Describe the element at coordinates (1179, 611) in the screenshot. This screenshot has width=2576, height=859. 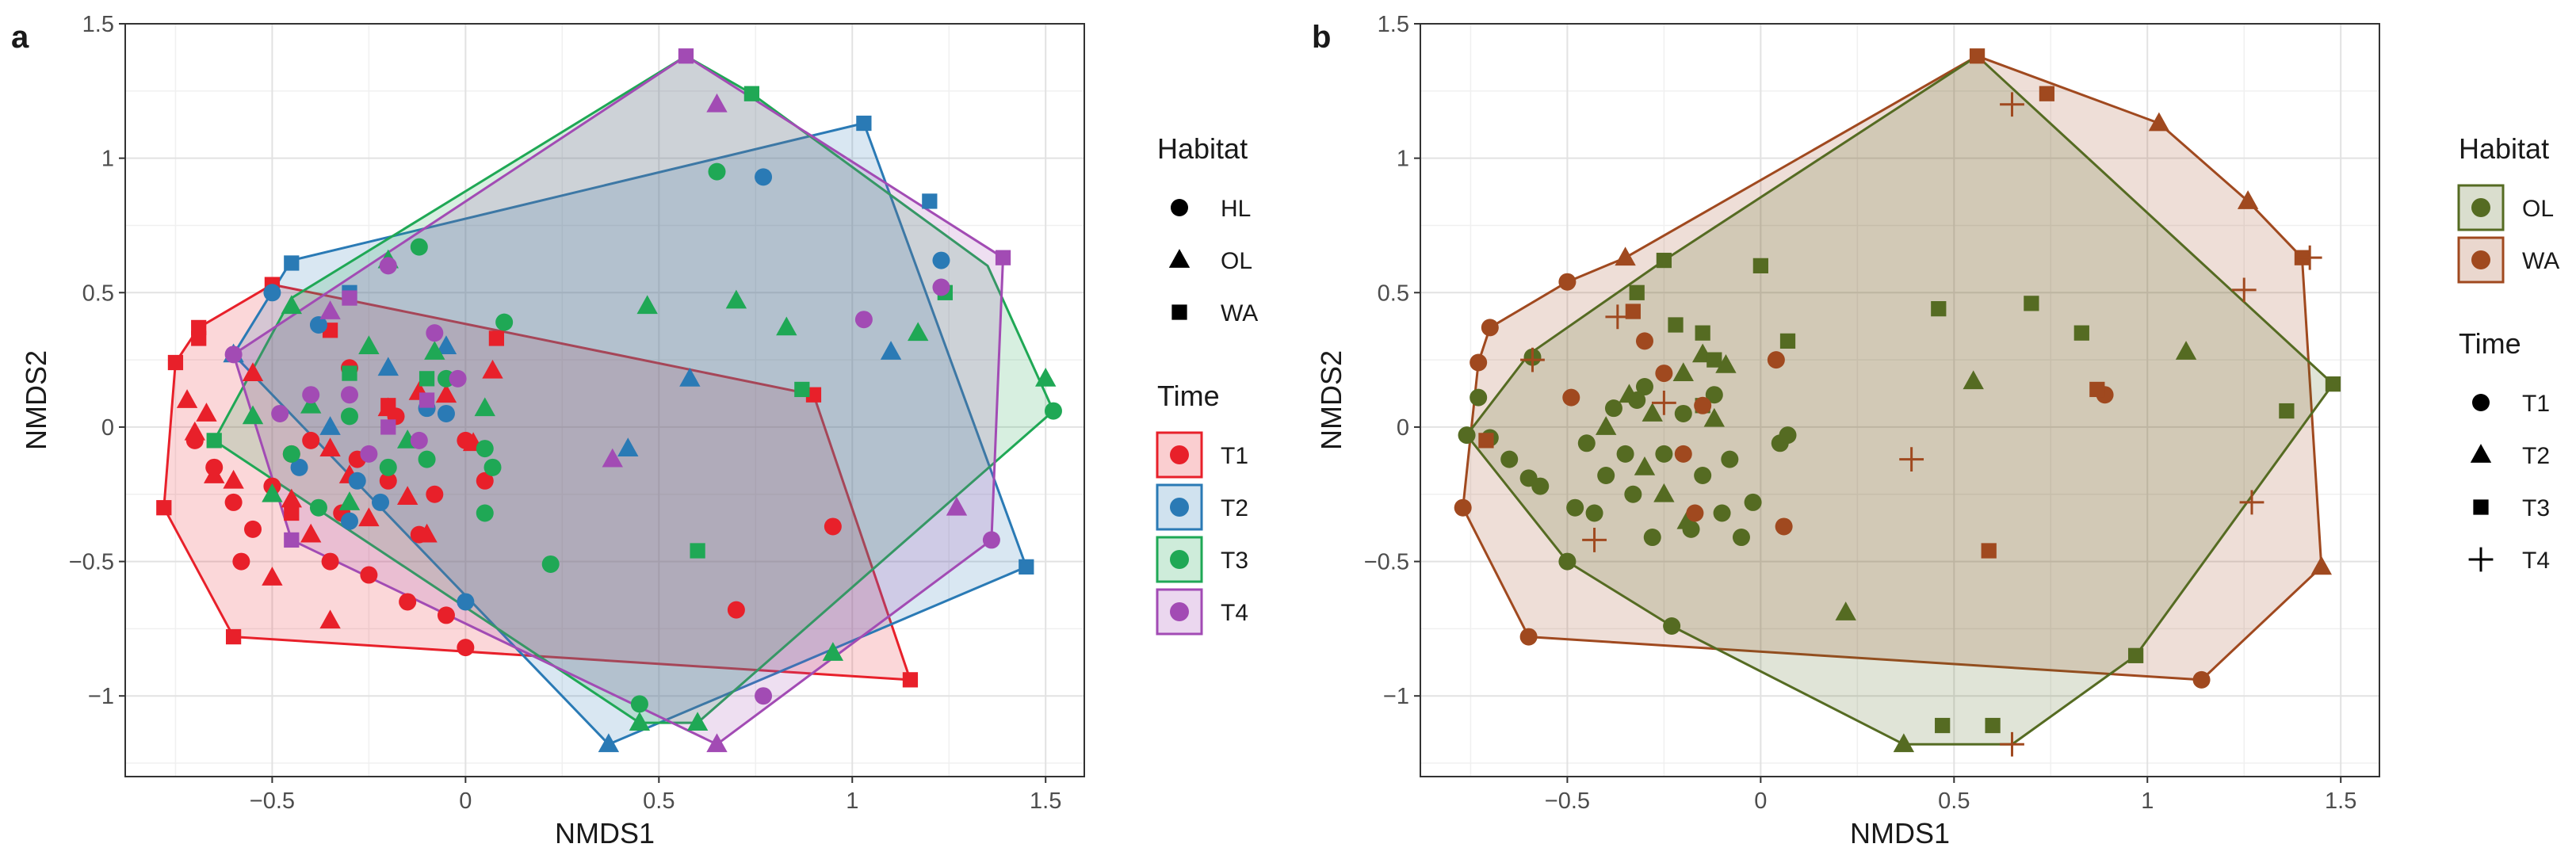
I see `legend-swatch-t4` at that location.